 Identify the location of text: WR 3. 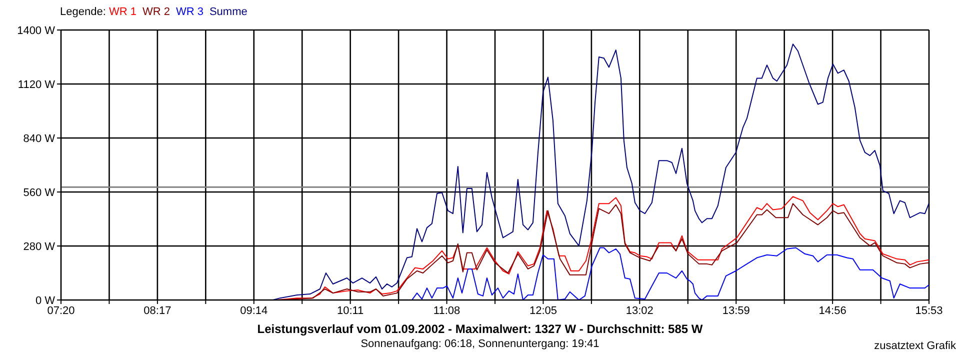
(190, 12).